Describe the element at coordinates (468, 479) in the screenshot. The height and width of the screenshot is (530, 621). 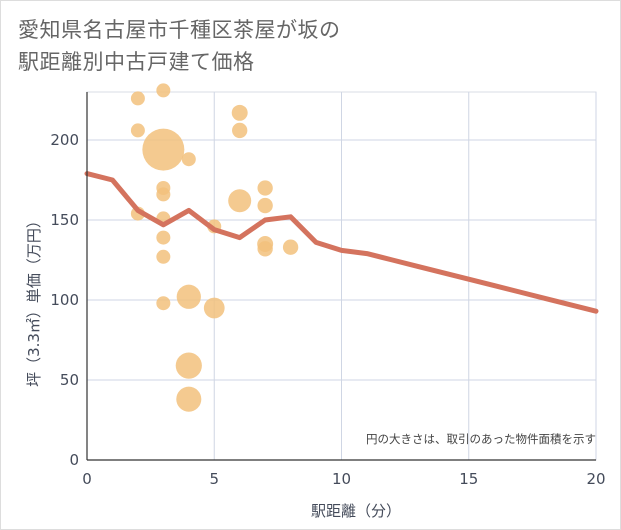
I see `x-tick-label: 15` at that location.